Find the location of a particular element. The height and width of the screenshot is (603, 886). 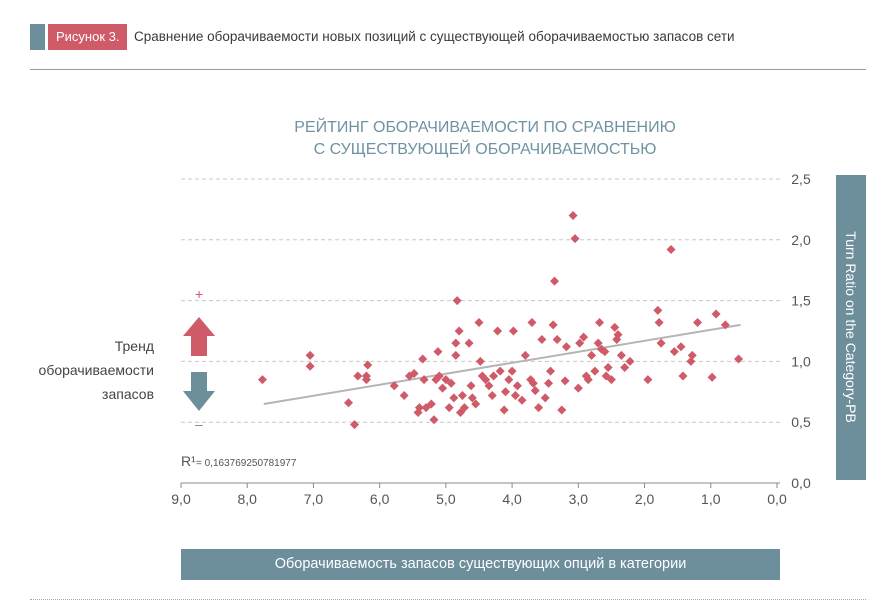

x-tick-labels: 9,0 8,0 7,0 6,0 5,0 4,0 3,0 2,0 1,0 0,0 is located at coordinates (479, 499).